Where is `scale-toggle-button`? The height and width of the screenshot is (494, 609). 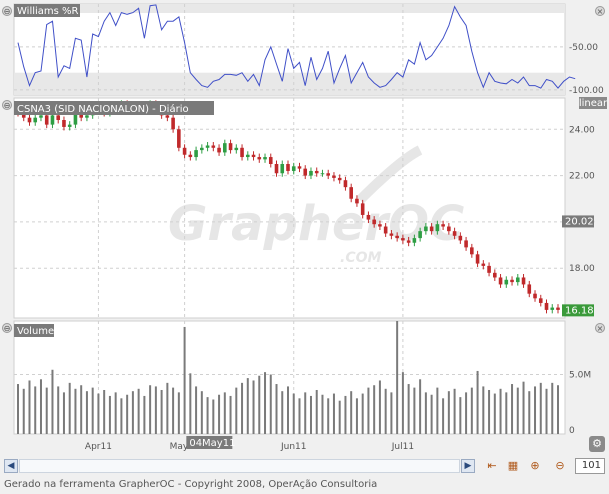 scale-toggle-button is located at coordinates (593, 103).